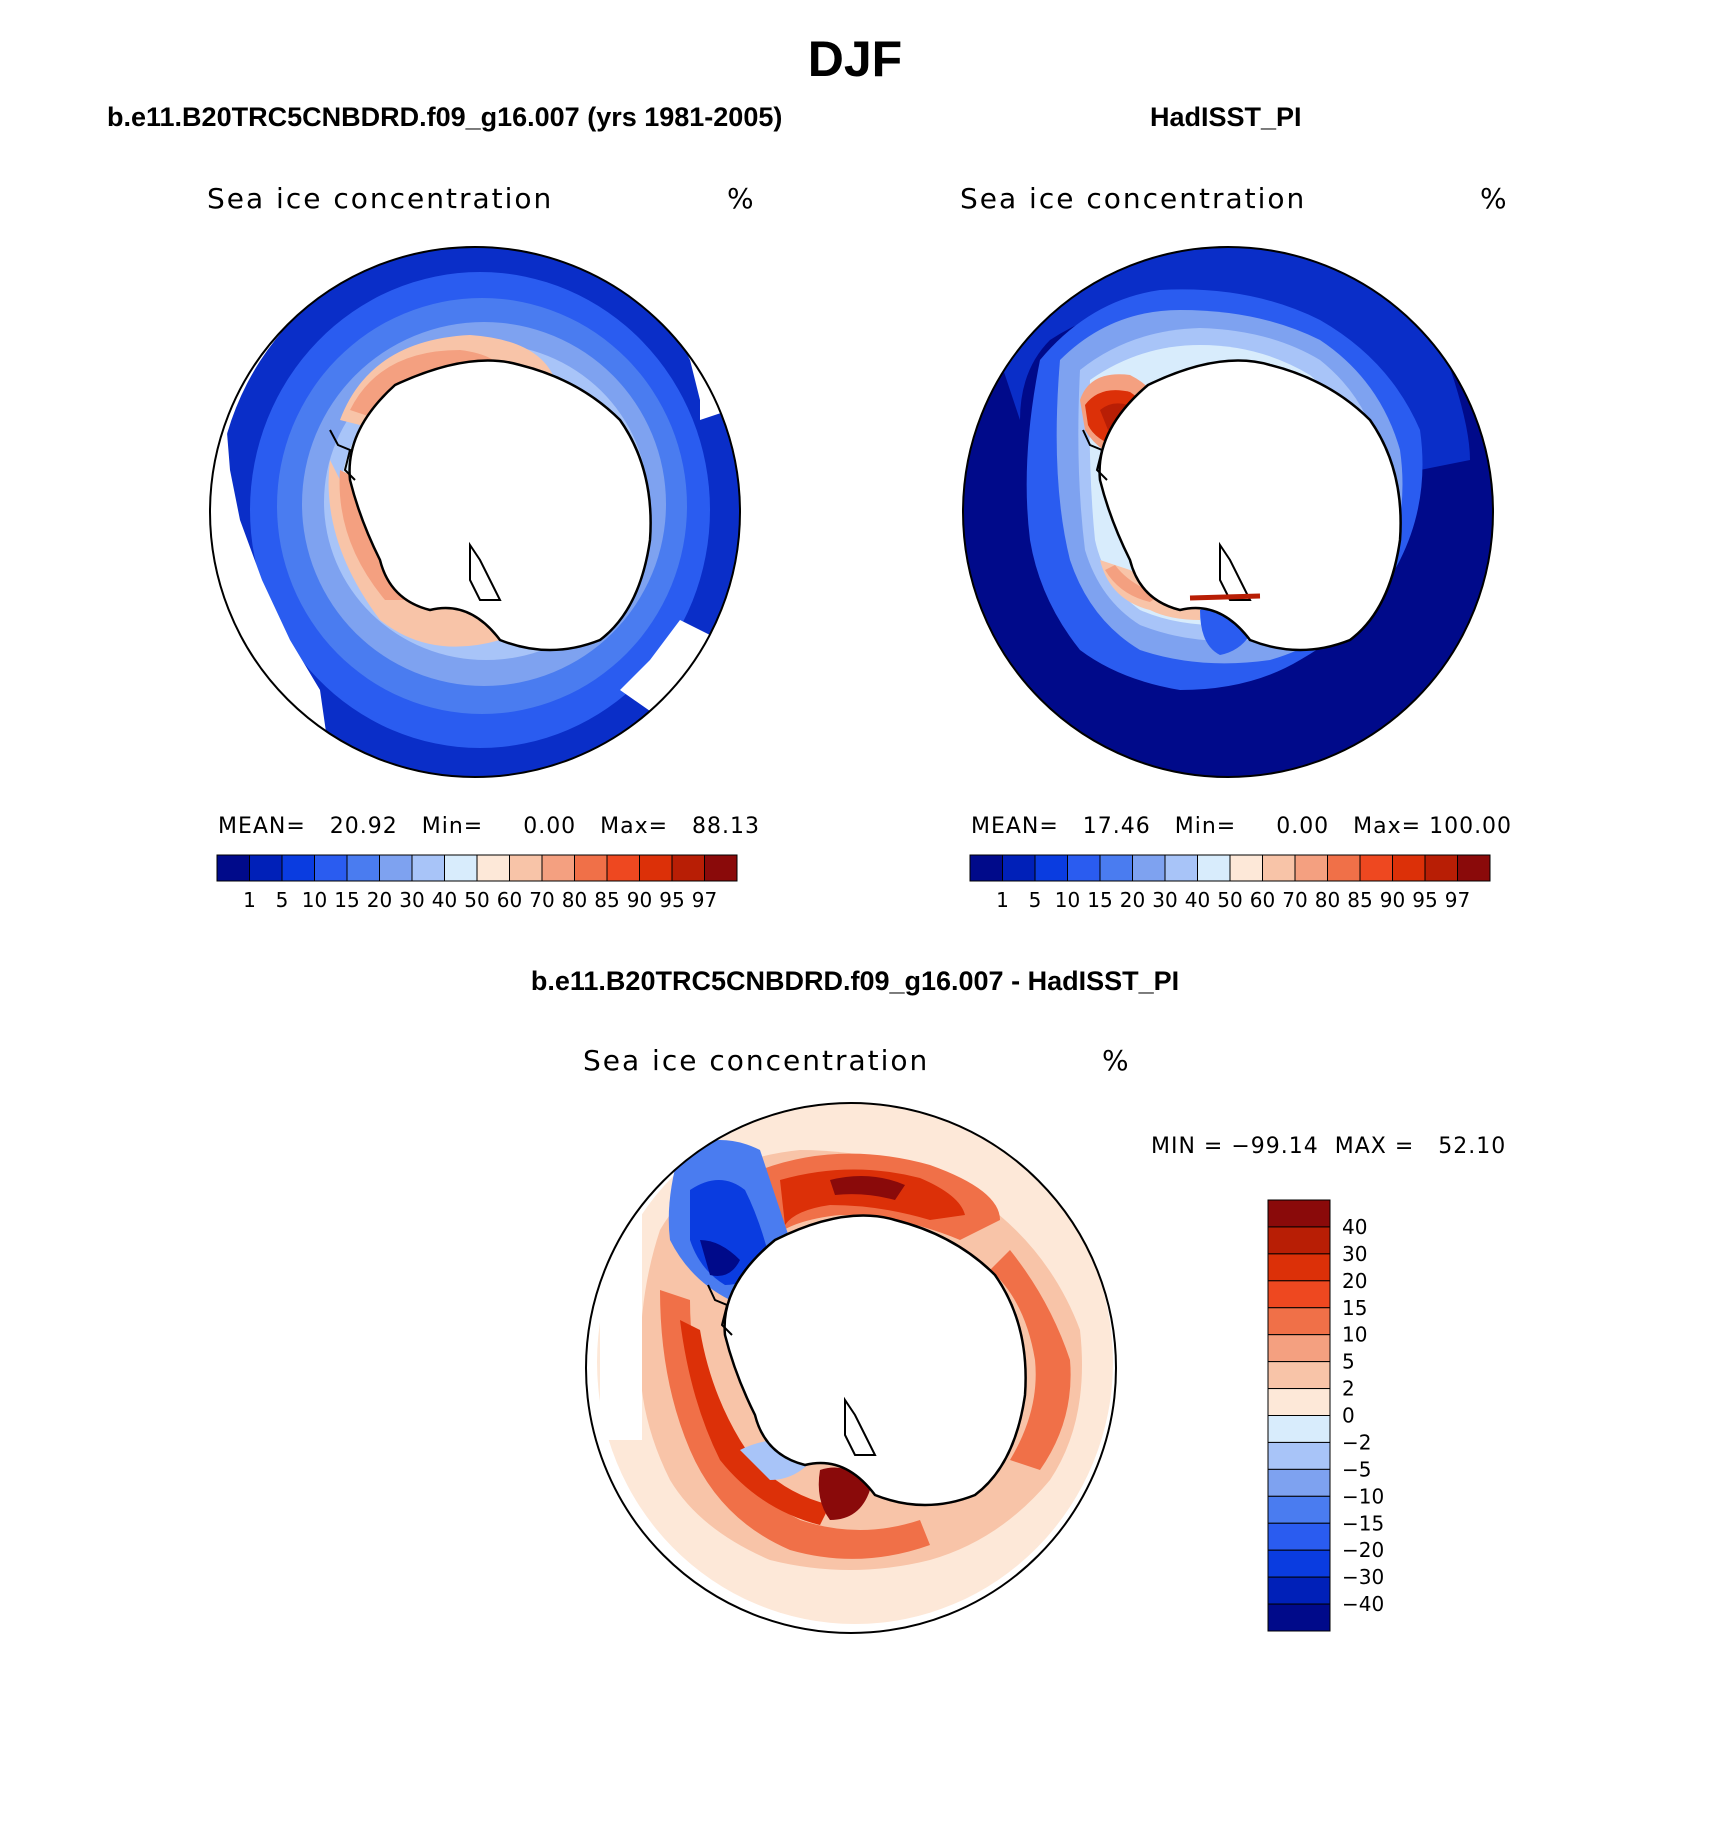 Image resolution: width=1710 pixels, height=1847 pixels. I want to click on panel-1-units-label: %, so click(741, 198).